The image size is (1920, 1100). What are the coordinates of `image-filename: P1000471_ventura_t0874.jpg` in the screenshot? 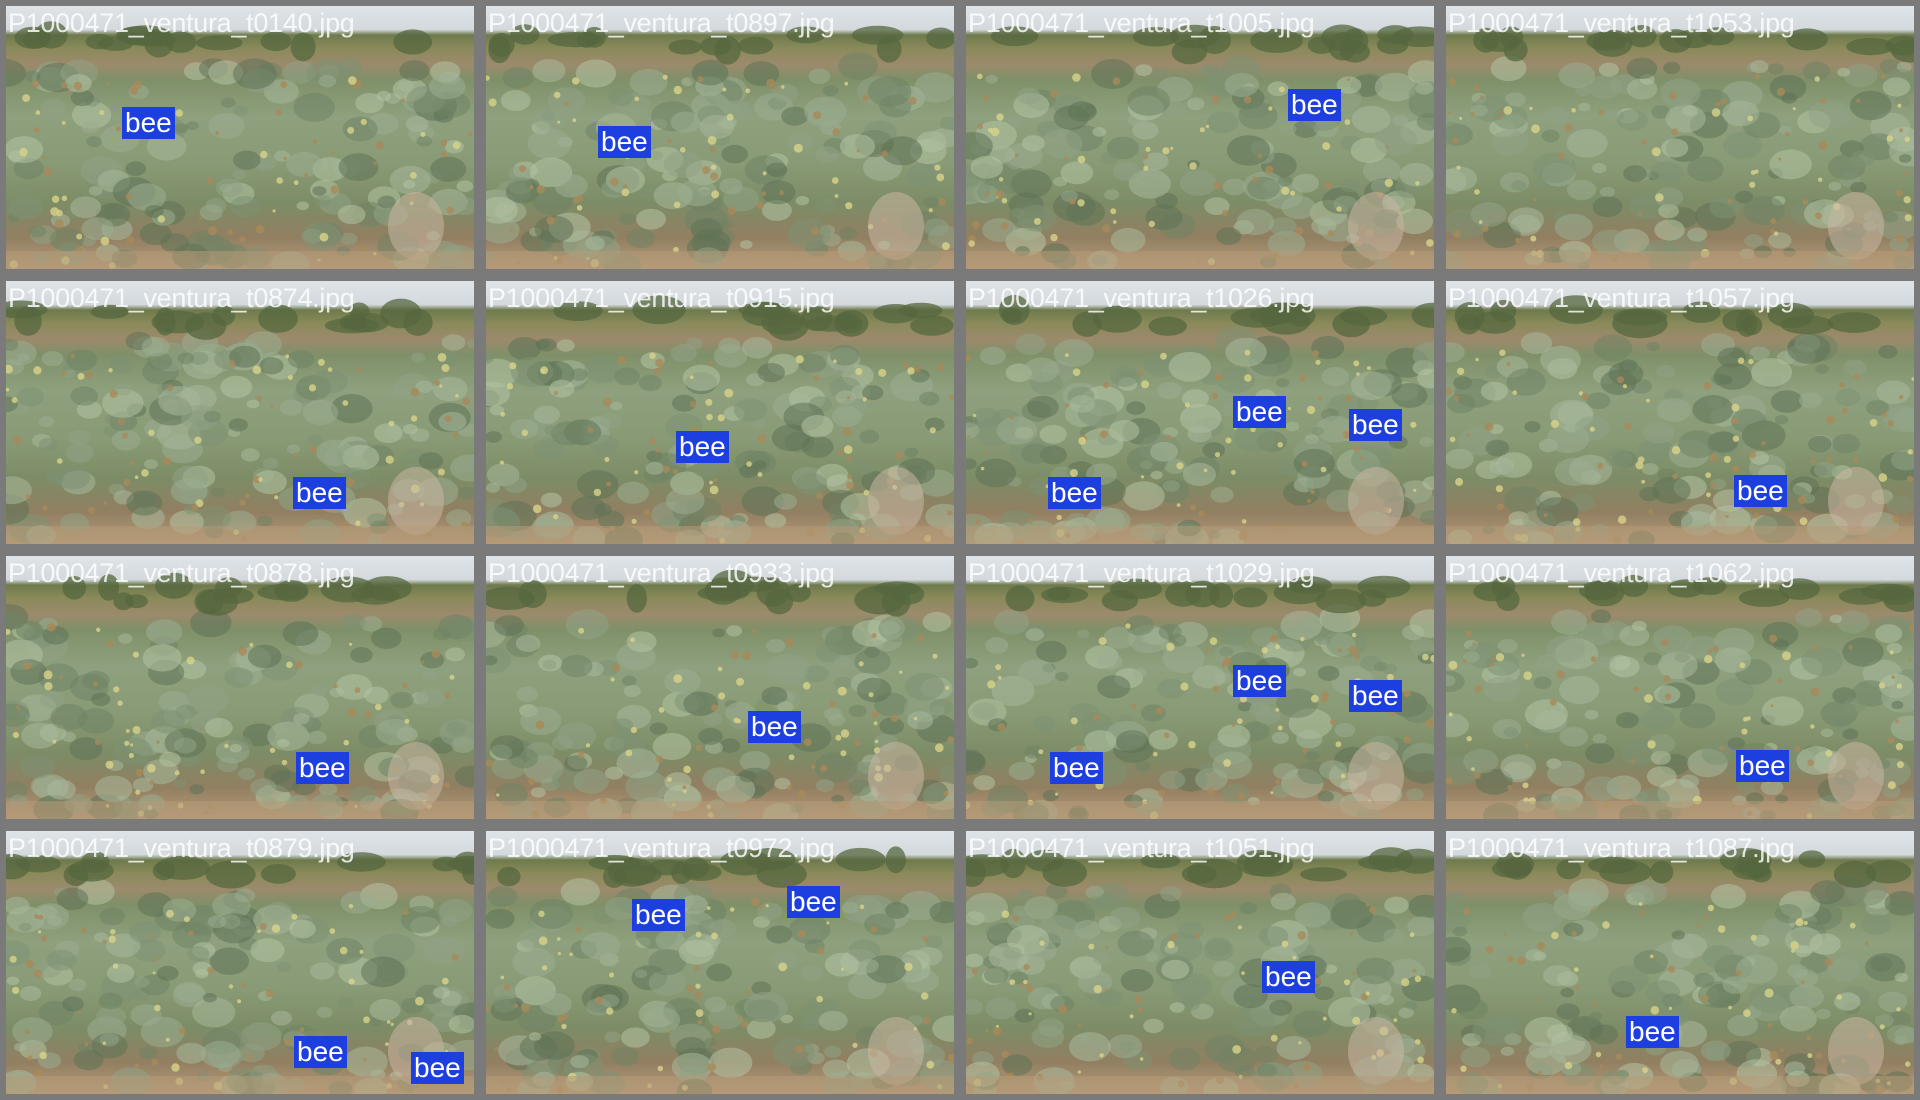 It's located at (181, 298).